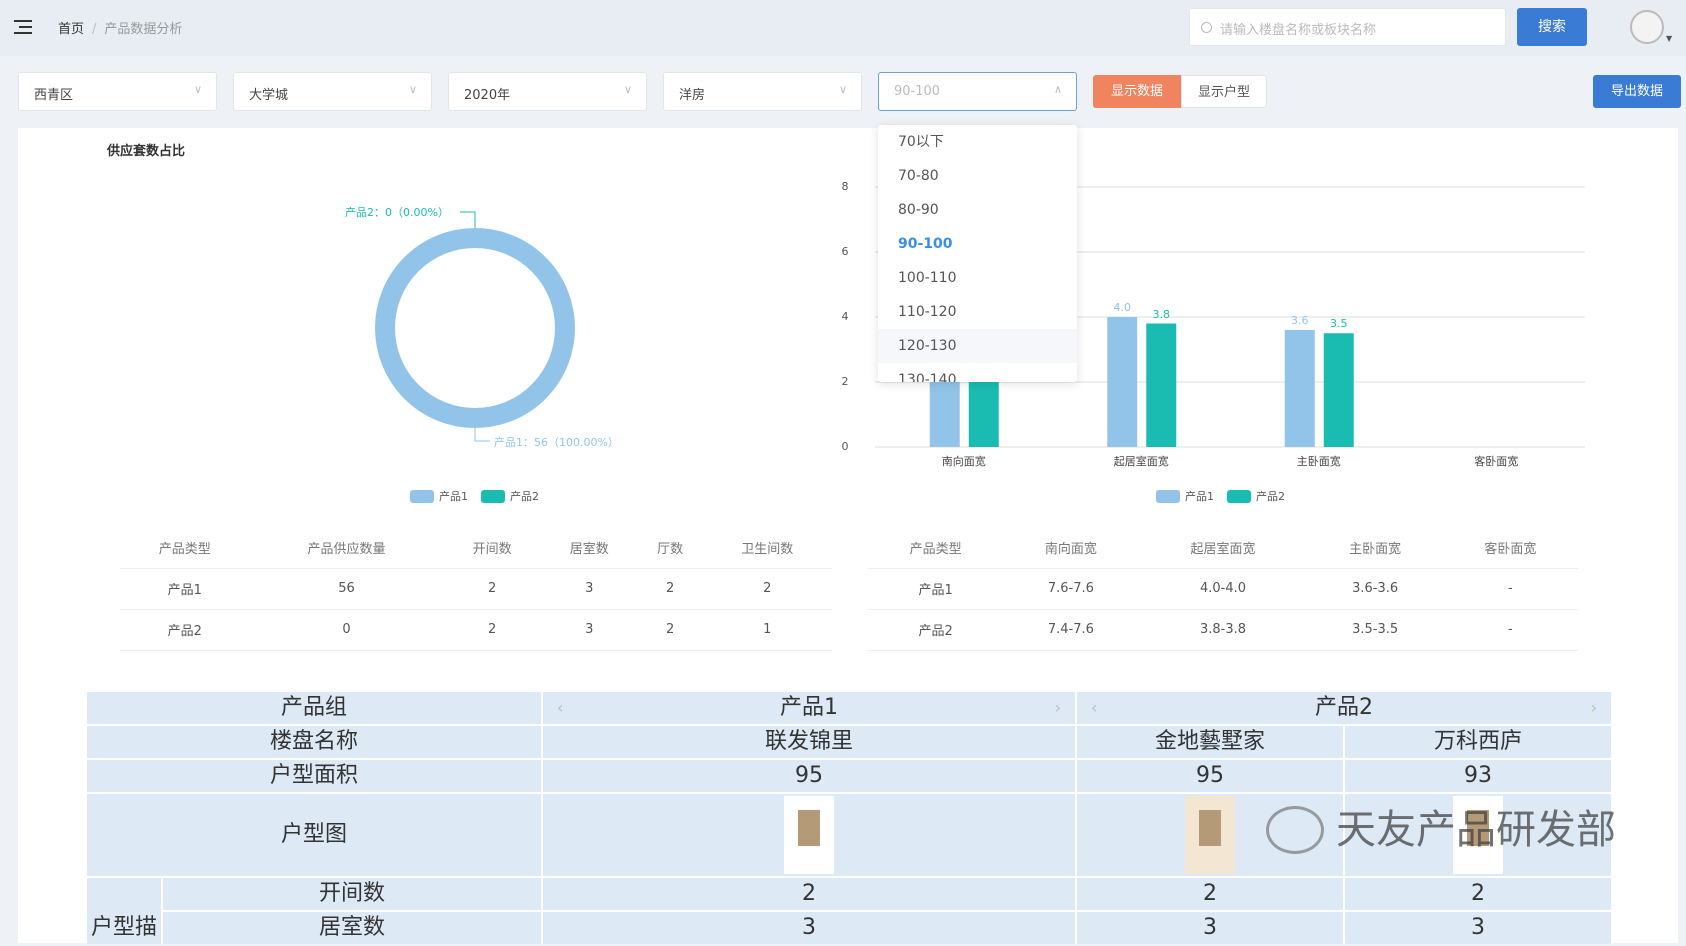 This screenshot has width=1686, height=946. Describe the element at coordinates (476, 630) in the screenshot. I see `table-row: 产品2 0 2 3 2 1` at that location.